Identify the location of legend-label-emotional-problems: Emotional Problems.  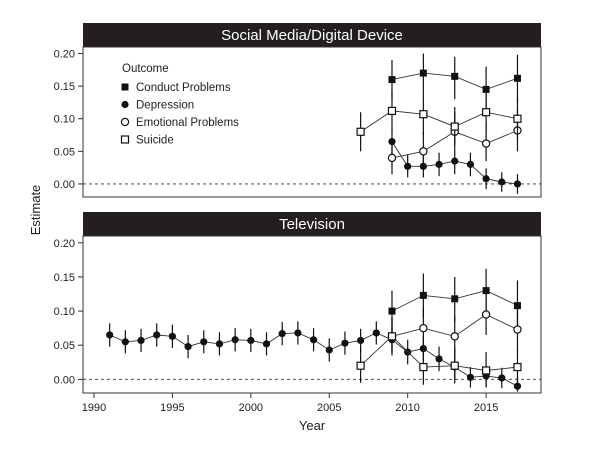
(187, 123).